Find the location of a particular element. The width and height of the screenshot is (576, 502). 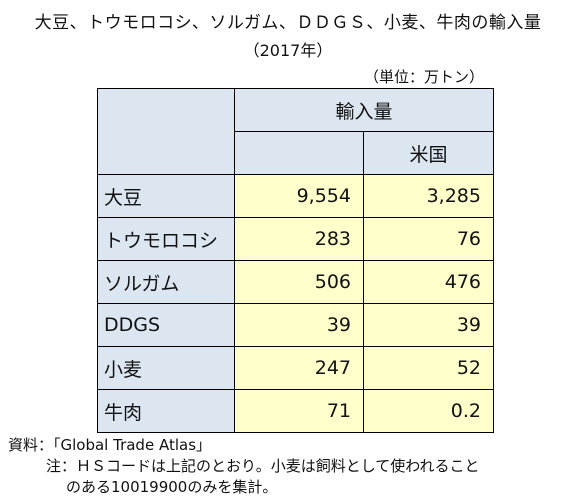

chart-title: 大豆、トウモロコシ、ソルガム、ＤＤＧＳ、小麦、牛肉の輸入量 is located at coordinates (288, 23).